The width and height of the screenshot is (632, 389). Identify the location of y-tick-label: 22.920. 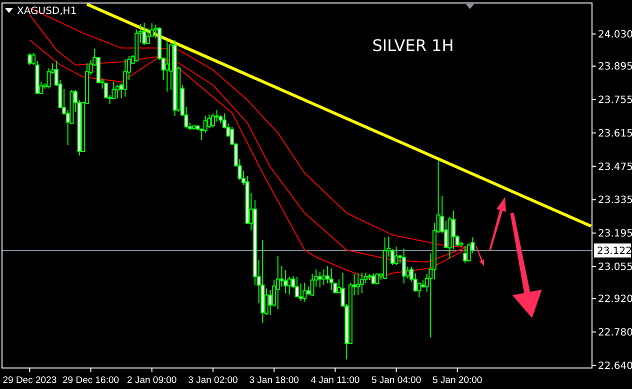
(615, 300).